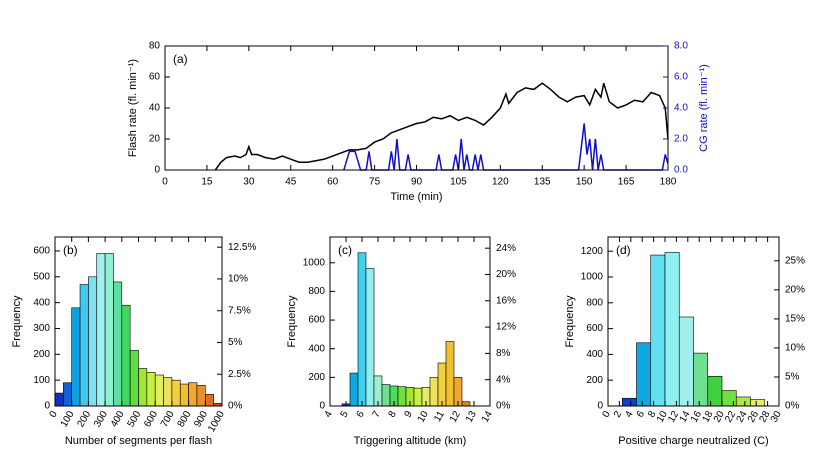  I want to click on x-axis-label: Number of segments per flash, so click(138, 441).